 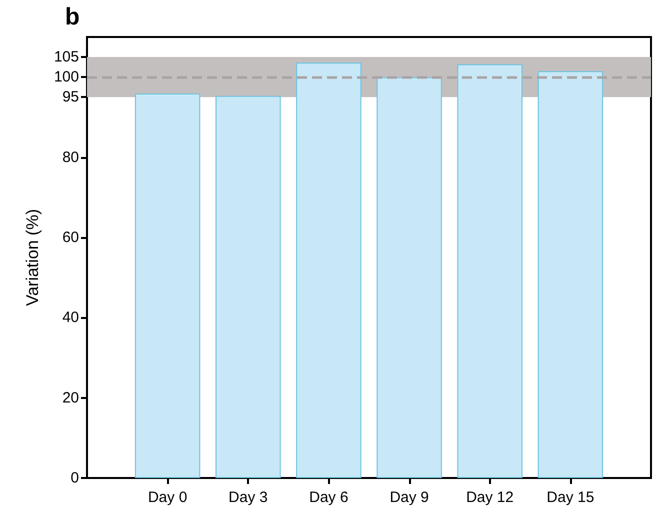 What do you see at coordinates (409, 497) in the screenshot?
I see `x-tick-label: Day 9` at bounding box center [409, 497].